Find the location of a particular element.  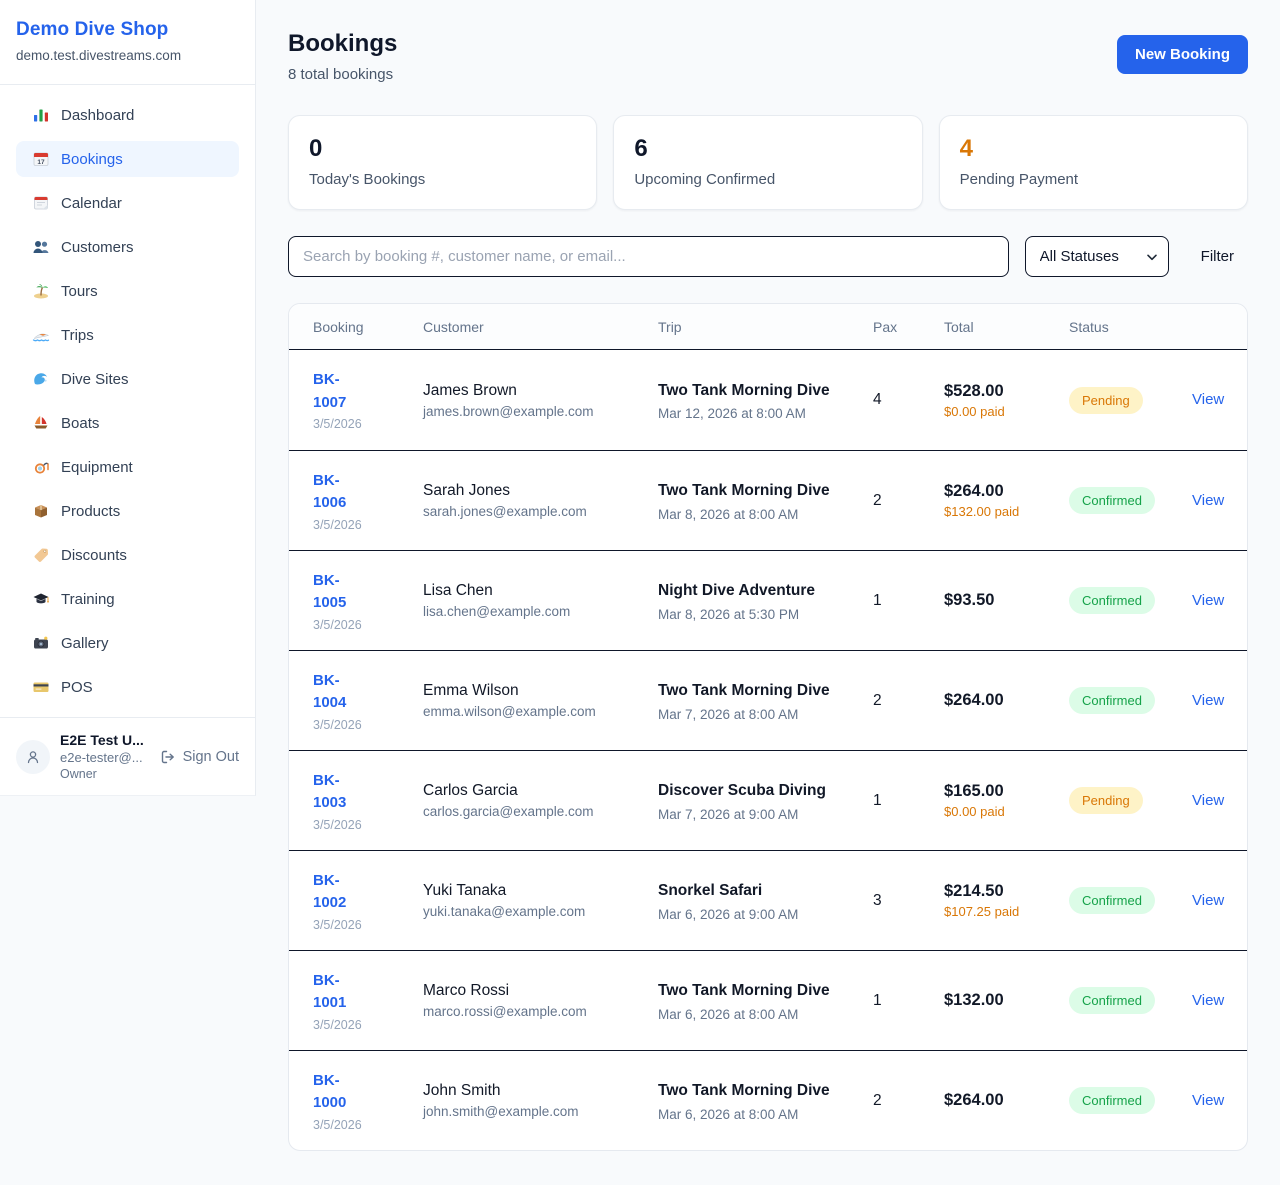

avatar is located at coordinates (33, 756).